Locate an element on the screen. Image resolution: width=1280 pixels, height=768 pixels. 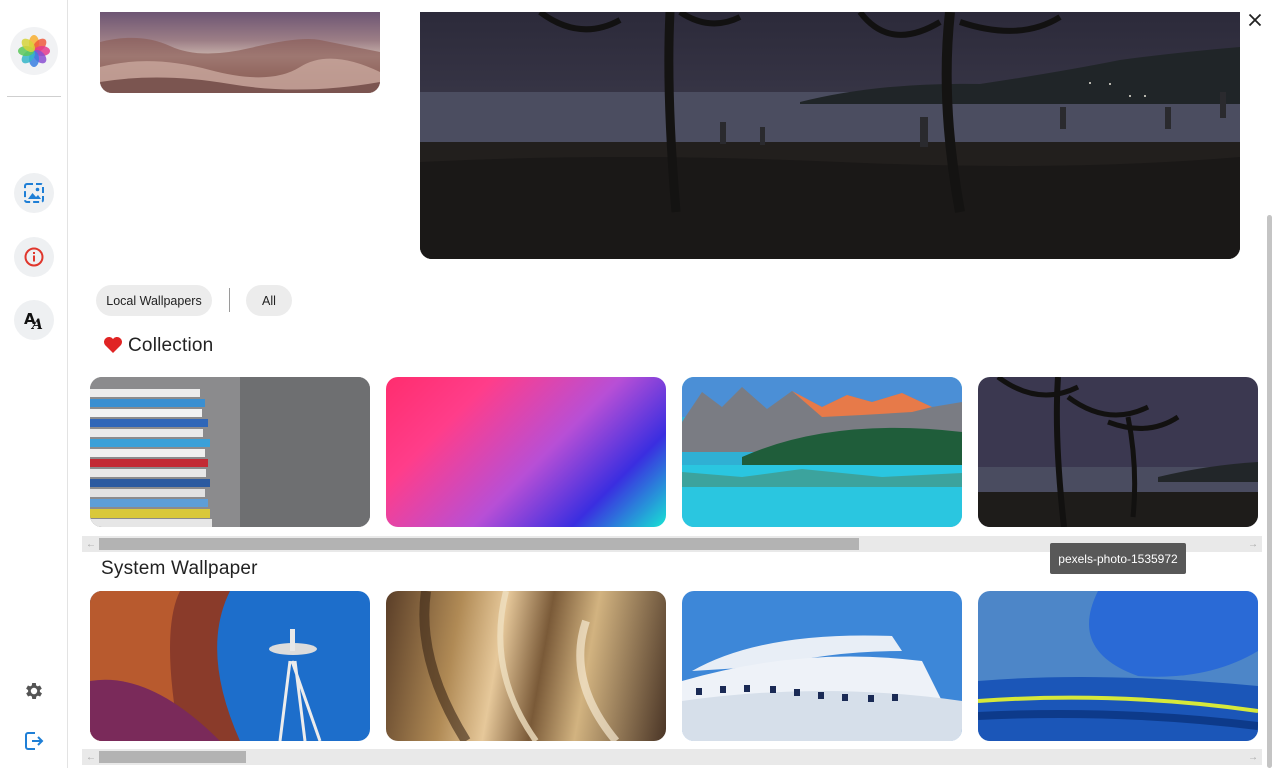
logout-icon is located at coordinates (34, 741).